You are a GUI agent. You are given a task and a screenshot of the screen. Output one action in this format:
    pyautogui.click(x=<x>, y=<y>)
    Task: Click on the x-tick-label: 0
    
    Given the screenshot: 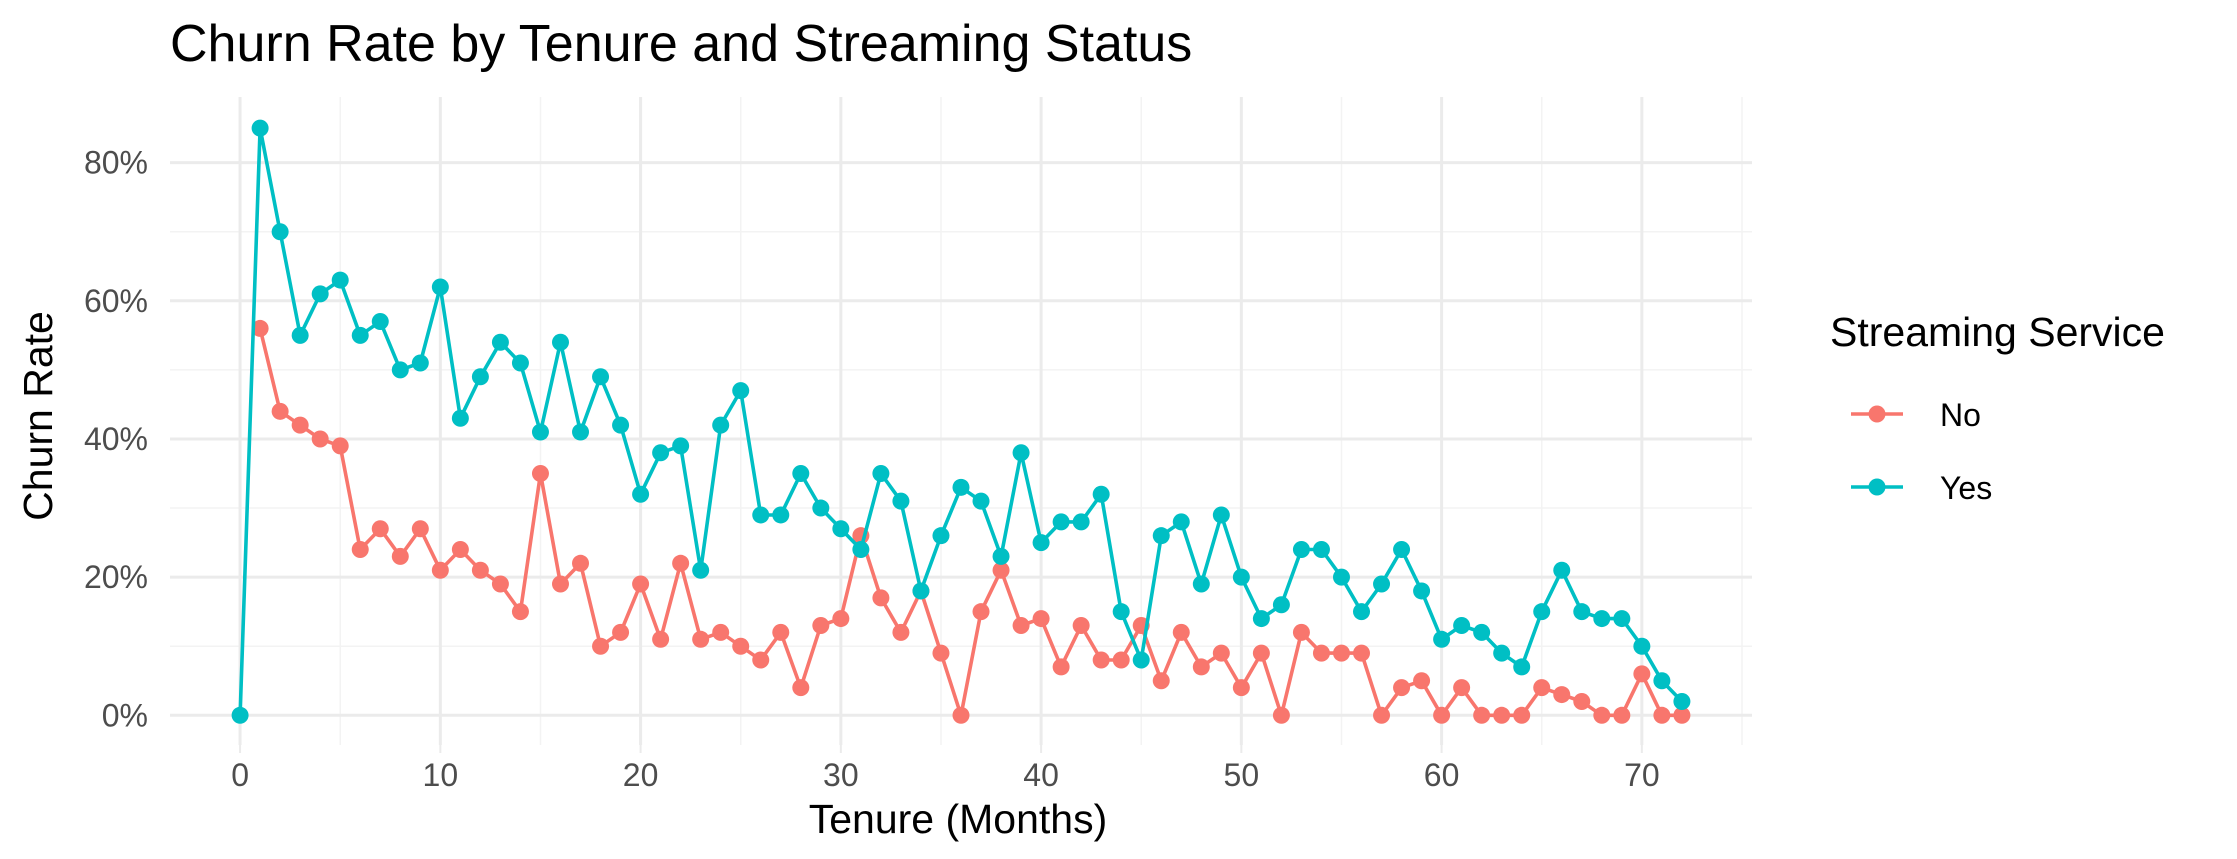 What is the action you would take?
    pyautogui.click(x=240, y=775)
    